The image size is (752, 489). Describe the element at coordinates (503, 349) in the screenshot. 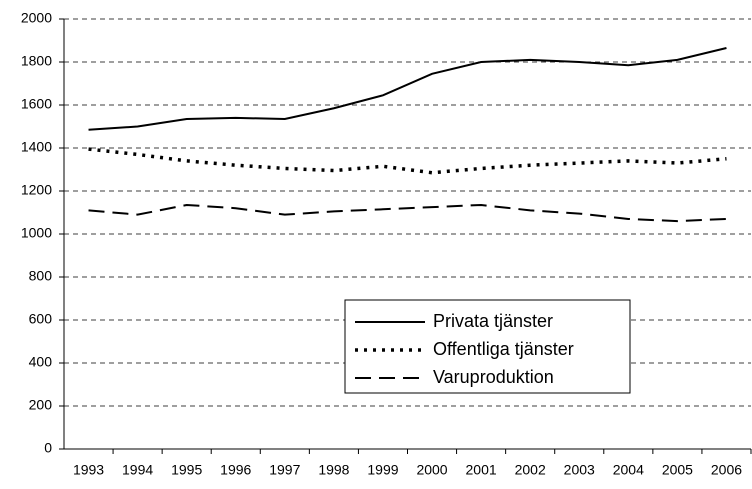

I see `legend-label: Offentliga tjänster` at that location.